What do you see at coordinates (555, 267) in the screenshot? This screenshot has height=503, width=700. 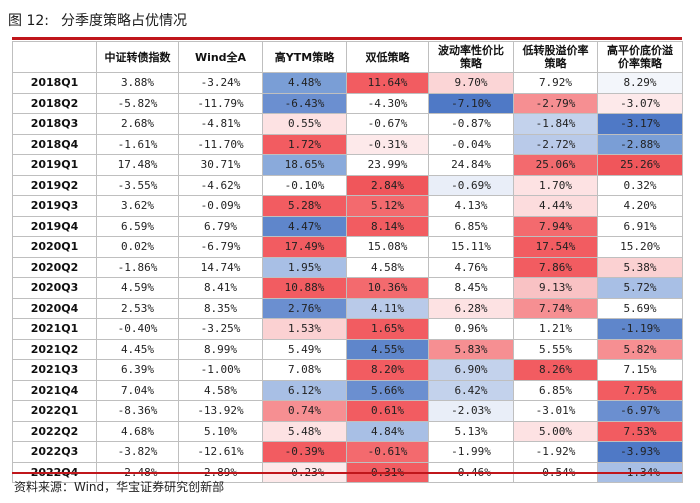 I see `value-cell: 7.86%` at bounding box center [555, 267].